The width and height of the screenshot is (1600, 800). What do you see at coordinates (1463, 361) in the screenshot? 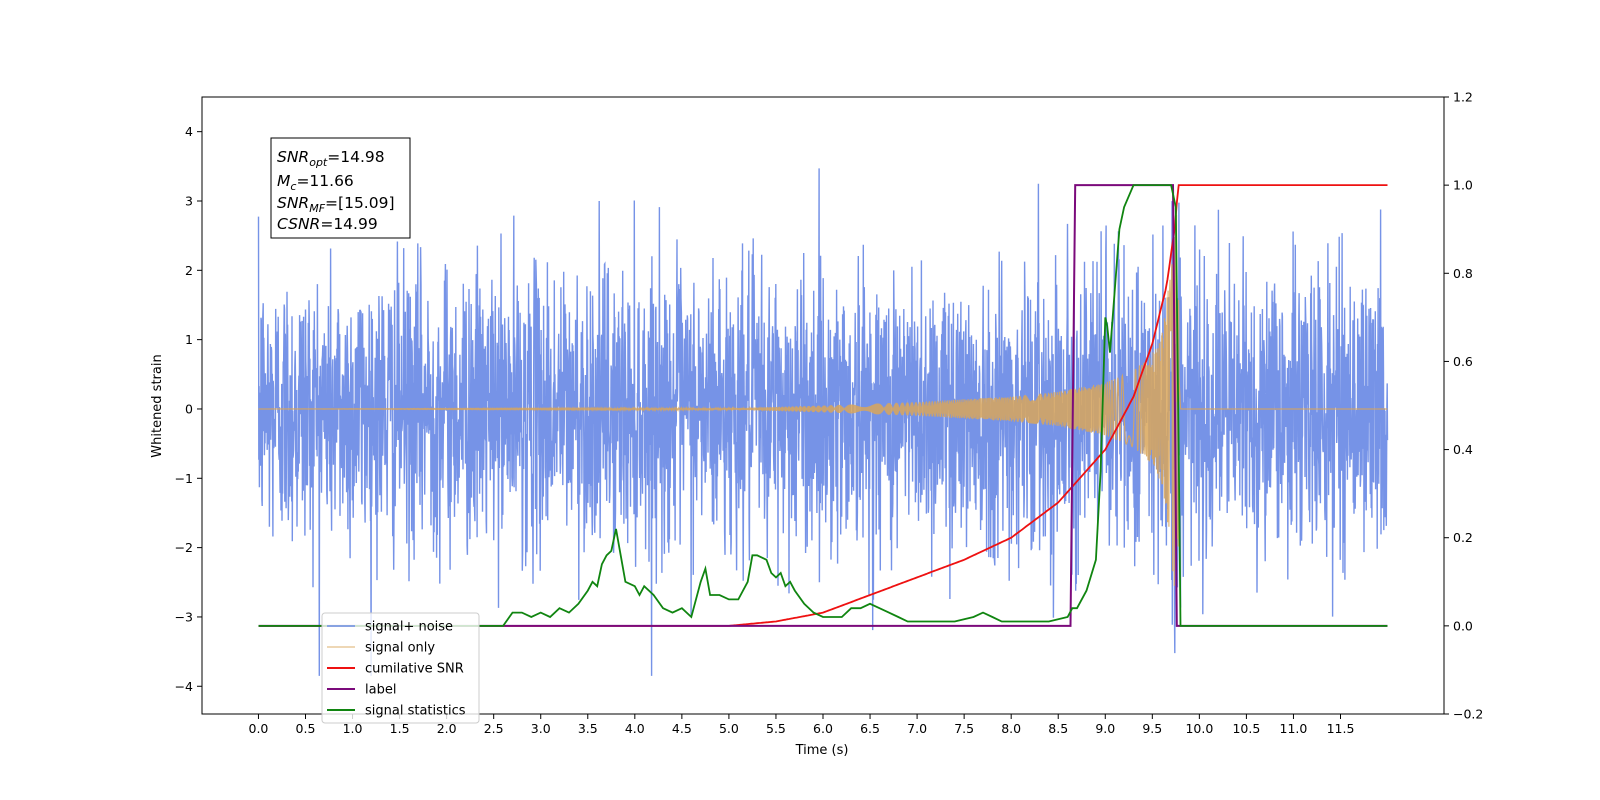
I see `y-right-tick-label: 0.6` at bounding box center [1463, 361].